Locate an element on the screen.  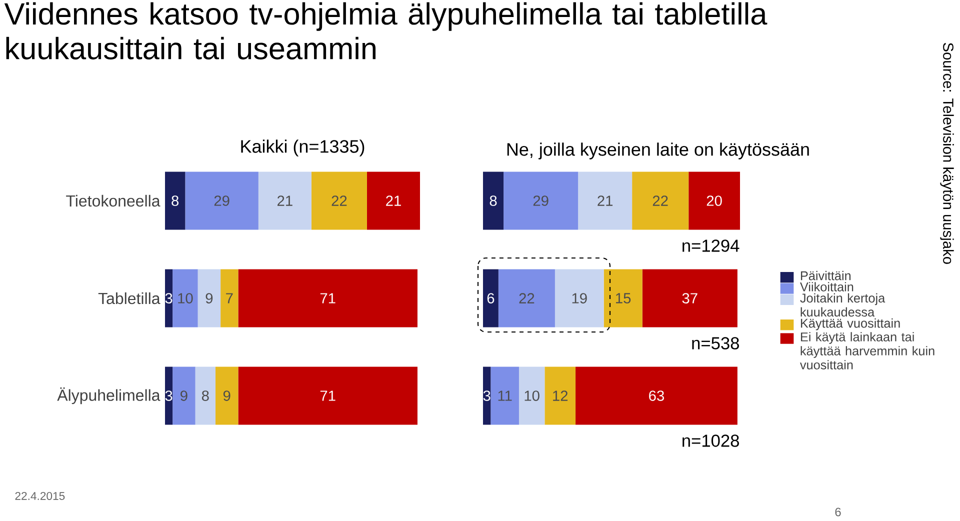
chart-title: Viidennes katsoo tv-ohjelmia älypuhelimella tai tabletilla kuukausittain tai useammin is located at coordinates (386, 31).